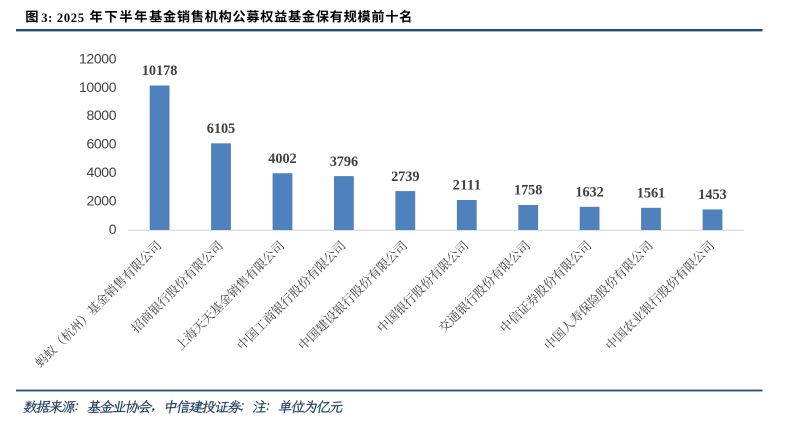 This screenshot has height=423, width=800. I want to click on svg-text: 6000, so click(102, 144).